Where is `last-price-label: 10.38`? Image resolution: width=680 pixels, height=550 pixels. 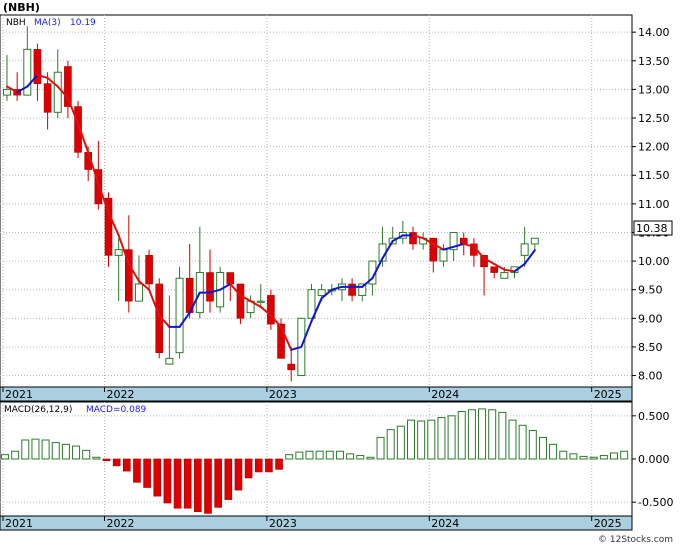 last-price-label: 10.38 is located at coordinates (652, 228).